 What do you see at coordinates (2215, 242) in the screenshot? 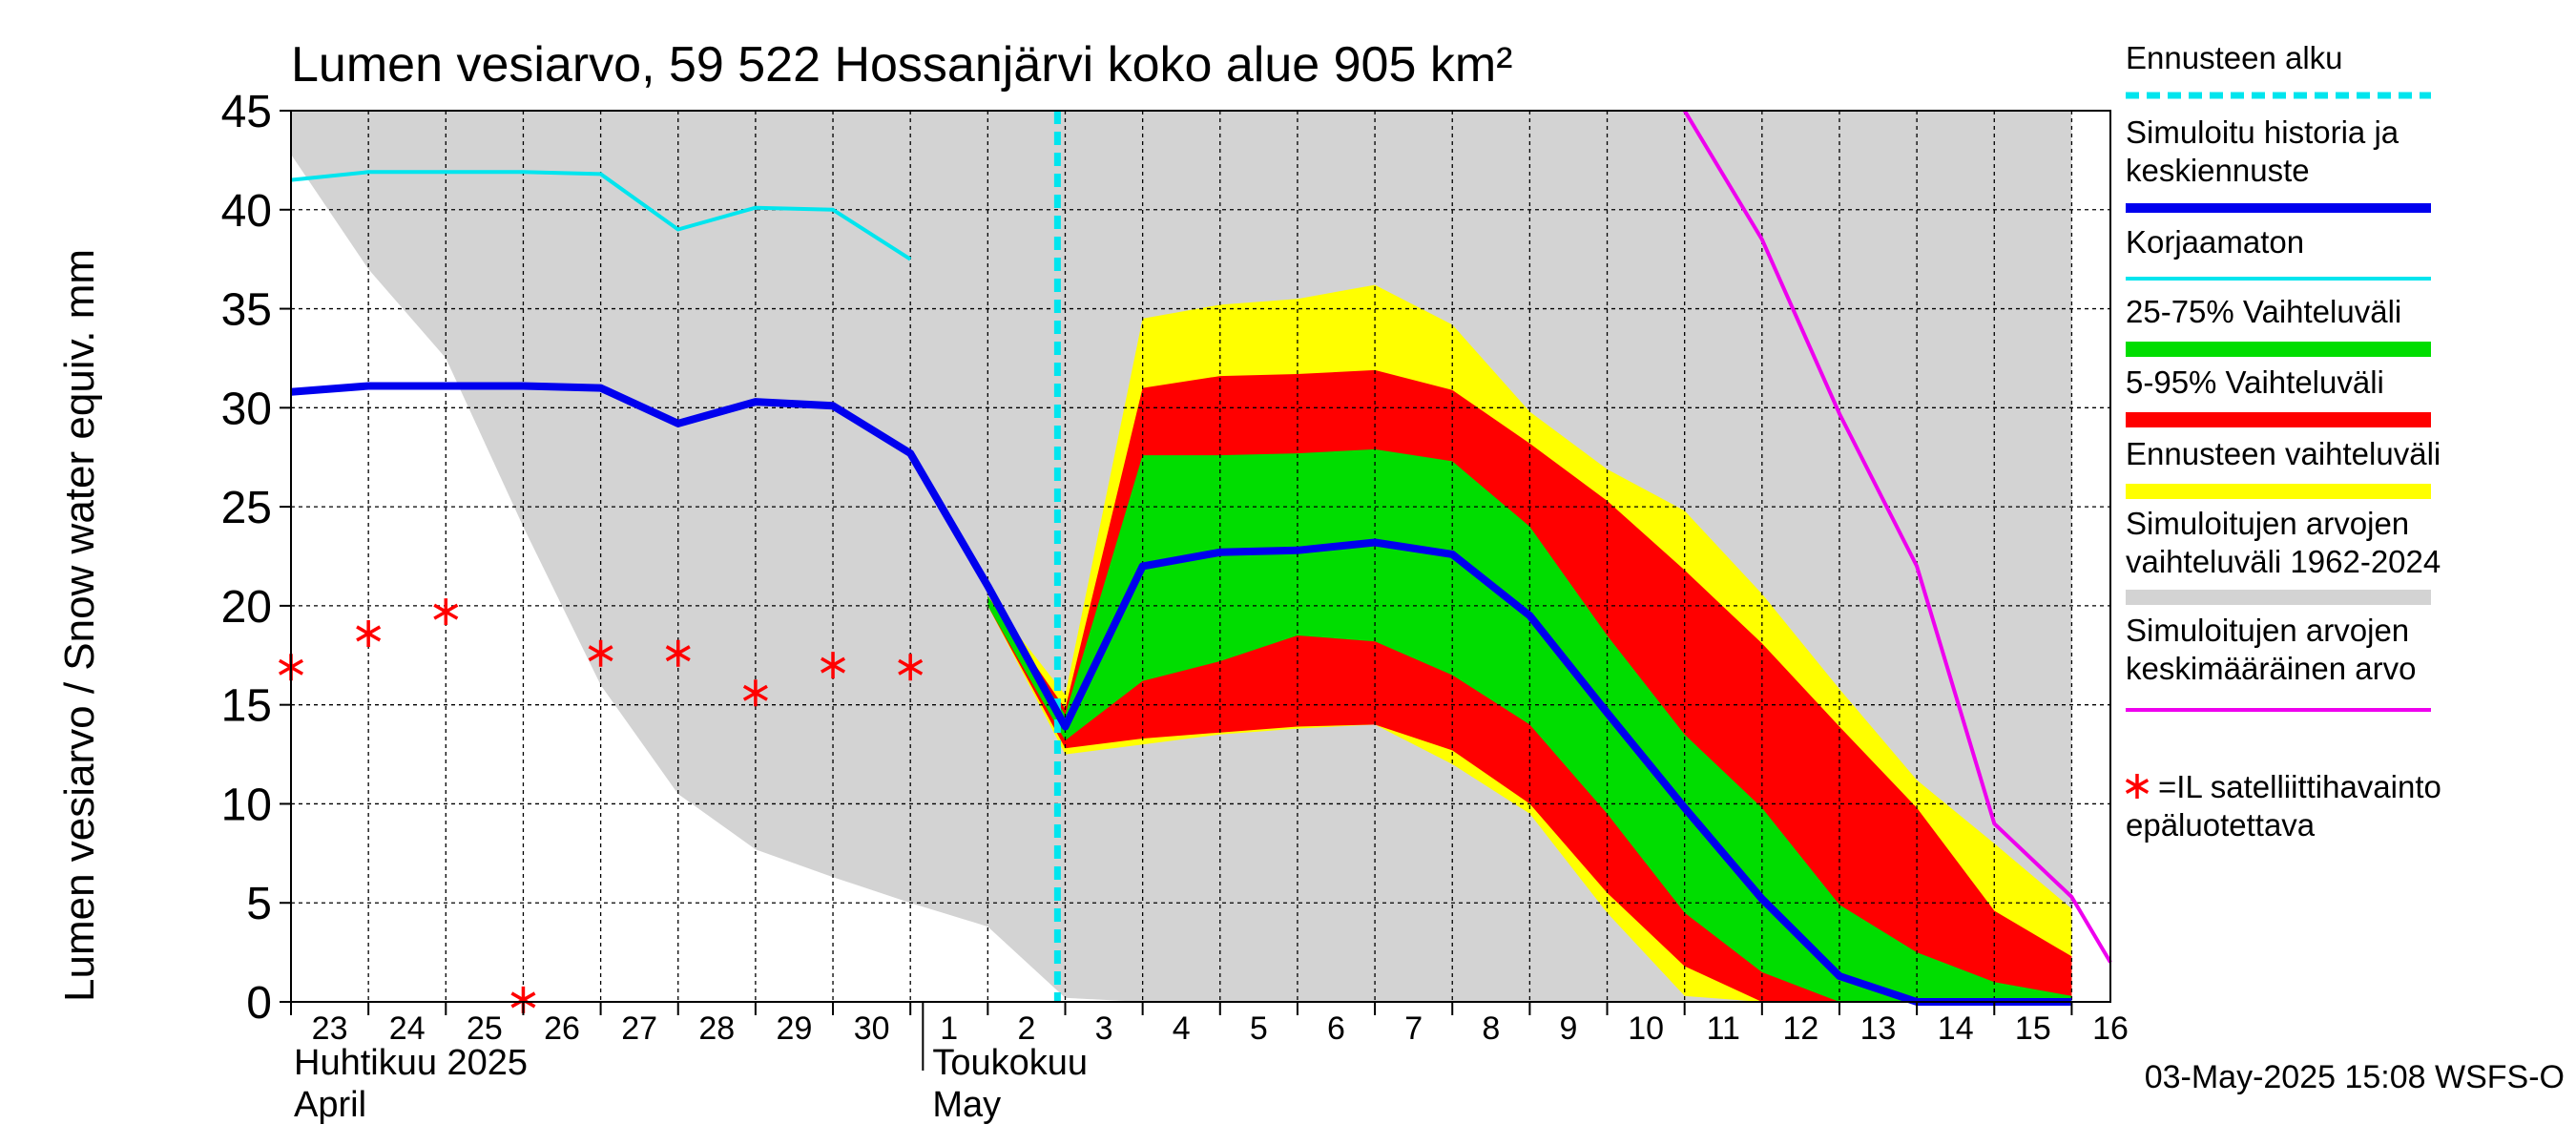
I see `legend-label: Korjaamaton` at bounding box center [2215, 242].